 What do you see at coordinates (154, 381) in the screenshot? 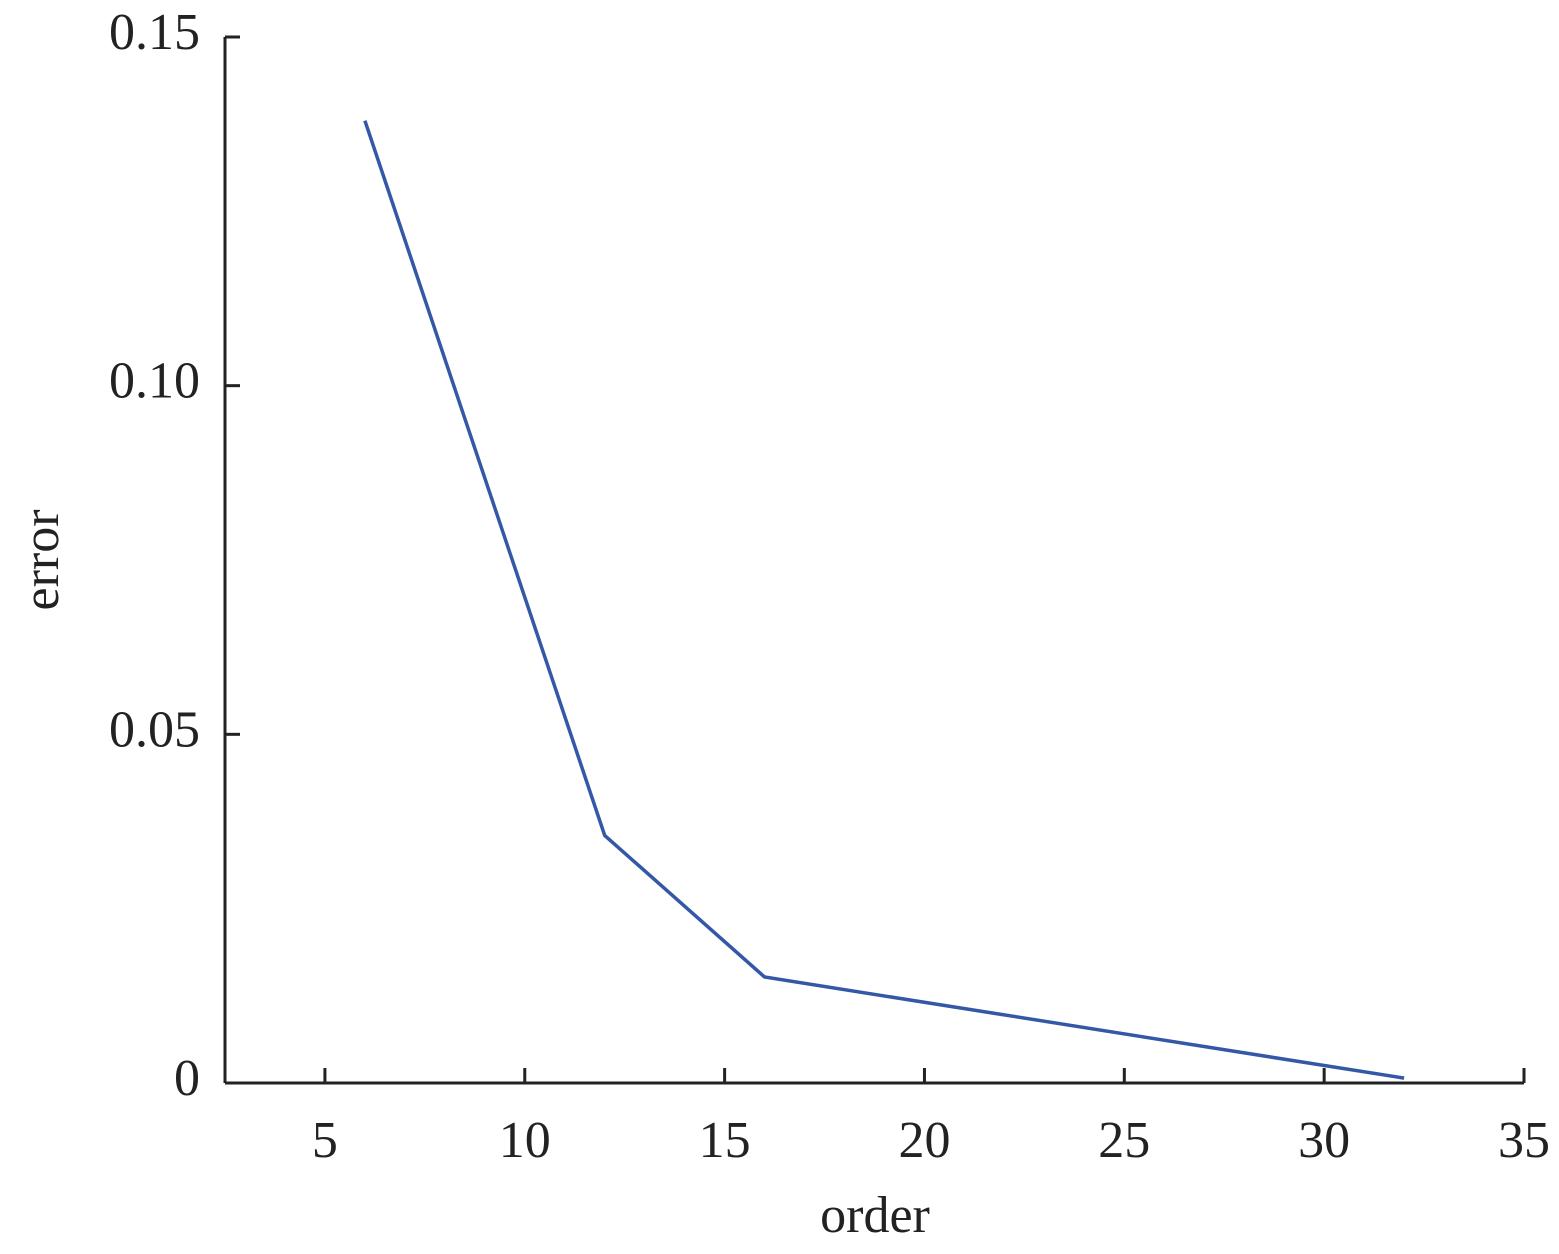
I see `y-tick-label: 0.10` at bounding box center [154, 381].